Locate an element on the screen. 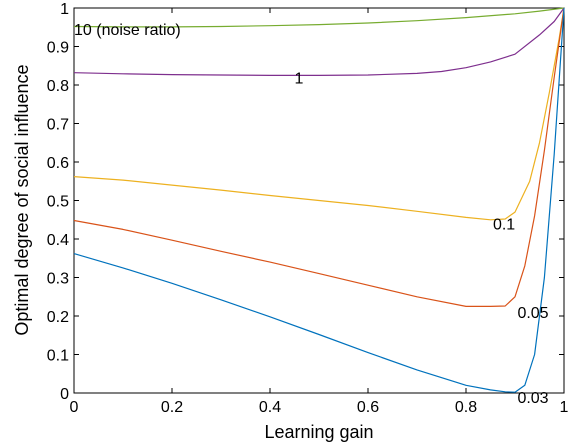 This screenshot has width=574, height=446. y-tick-label: 0.9 is located at coordinates (58, 48).